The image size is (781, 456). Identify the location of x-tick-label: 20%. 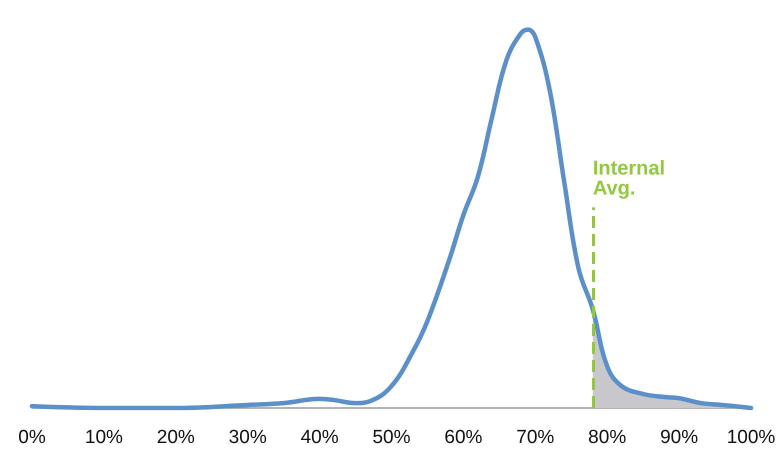
(175, 437).